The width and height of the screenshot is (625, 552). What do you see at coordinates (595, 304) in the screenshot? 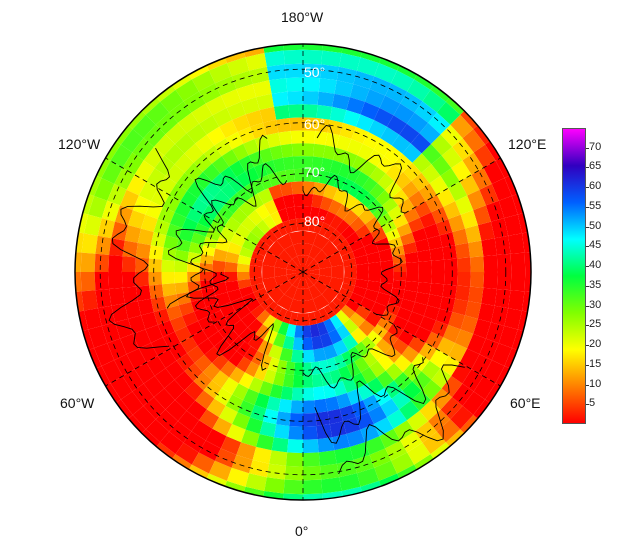
I see `colorbar-tick-label: 30` at bounding box center [595, 304].